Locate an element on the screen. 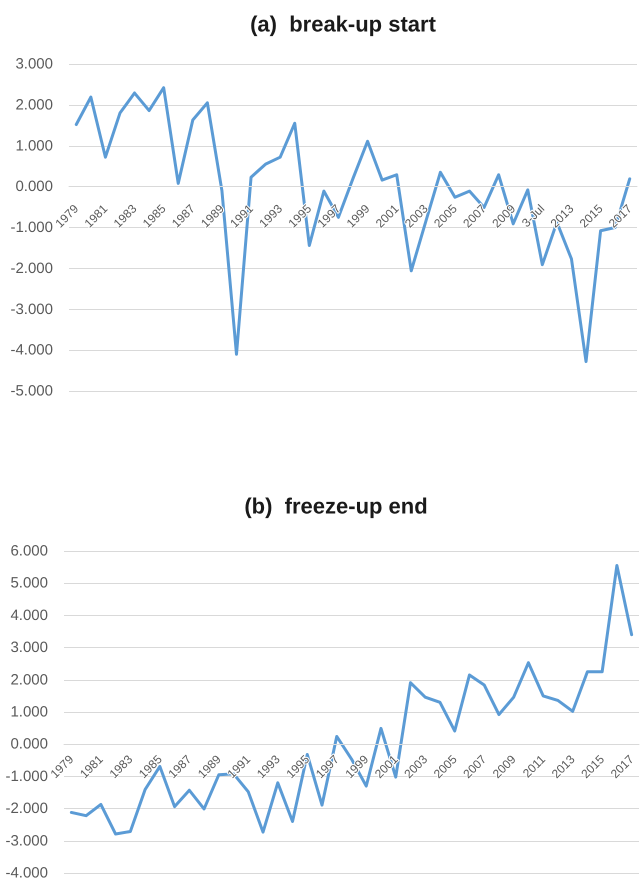 This screenshot has height=882, width=641. y-tick-label: -5.000 is located at coordinates (31, 391).